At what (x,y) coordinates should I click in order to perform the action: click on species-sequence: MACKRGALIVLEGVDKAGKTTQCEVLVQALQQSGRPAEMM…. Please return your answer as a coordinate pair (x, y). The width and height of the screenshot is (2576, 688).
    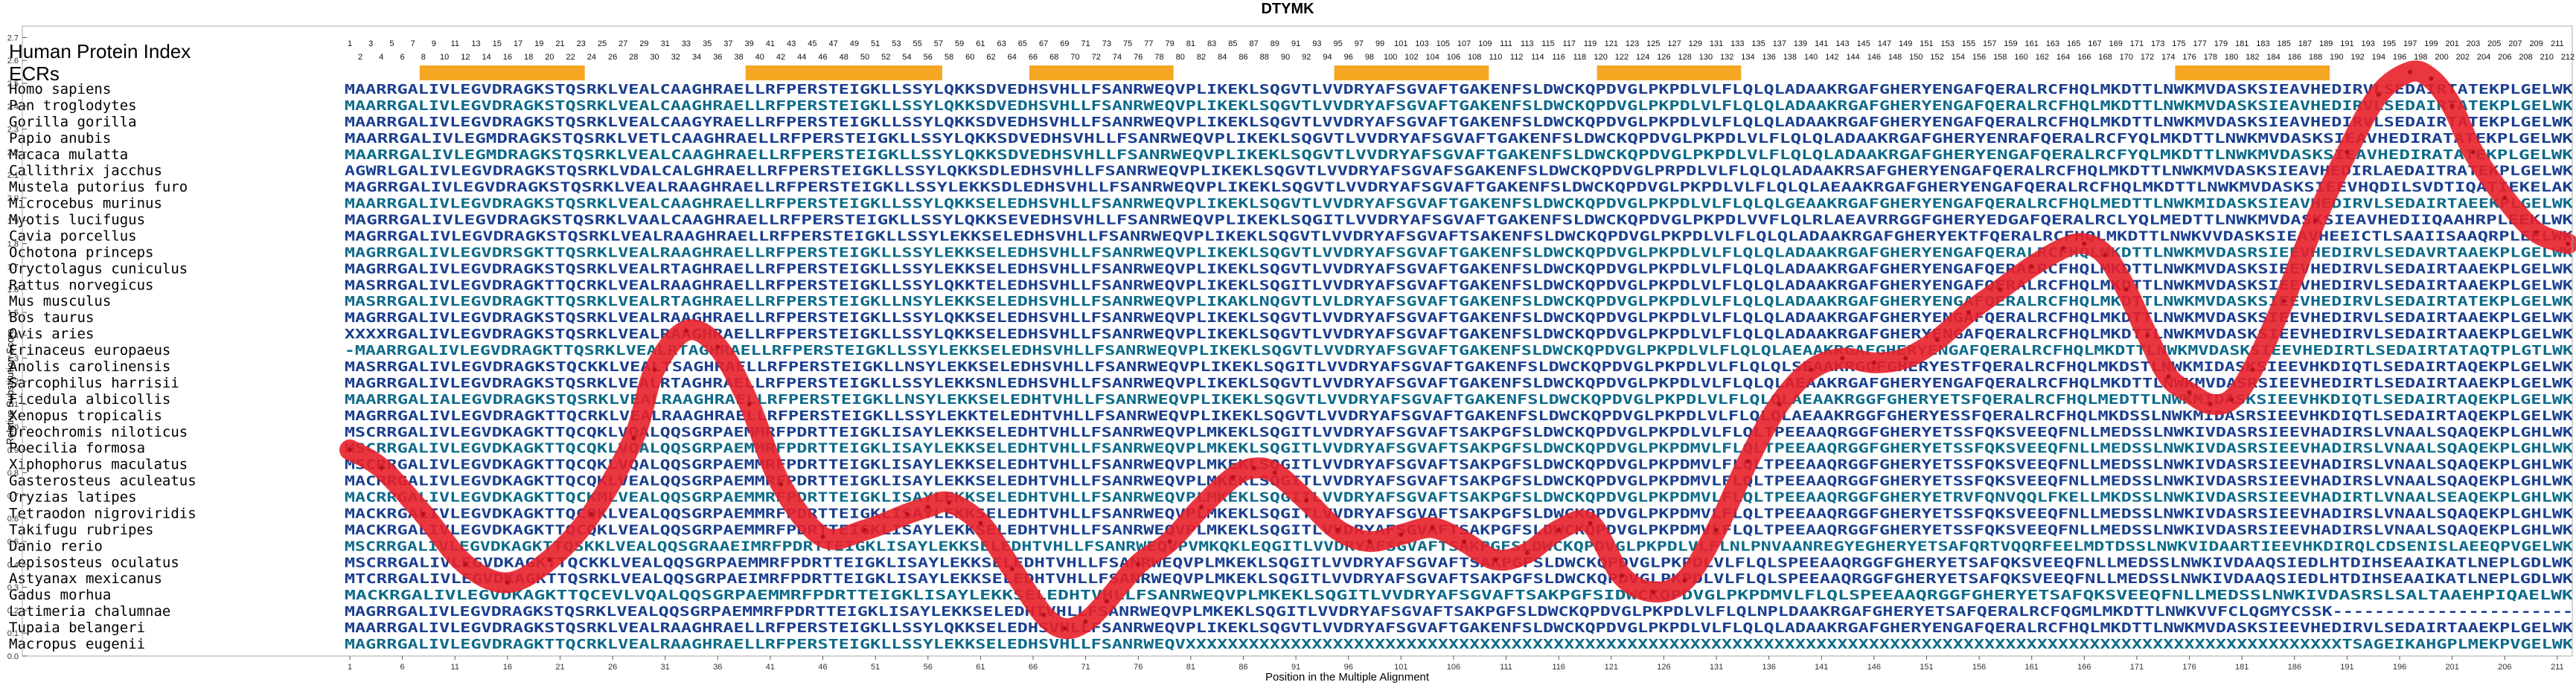
    Looking at the image, I should click on (1459, 595).